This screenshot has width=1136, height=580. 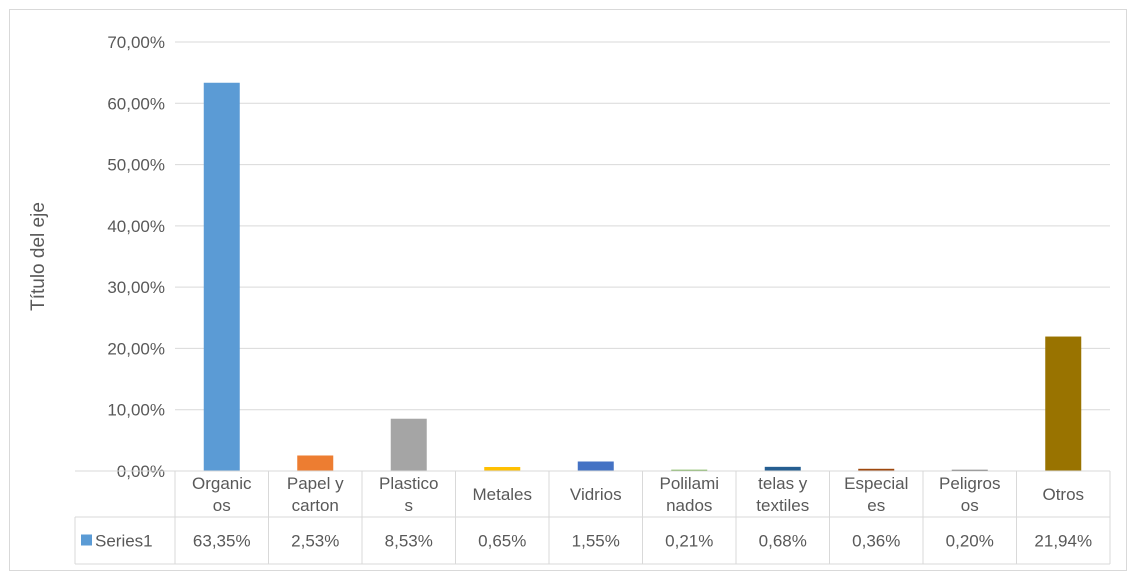 What do you see at coordinates (502, 541) in the screenshot?
I see `data-table-value: 0,65%` at bounding box center [502, 541].